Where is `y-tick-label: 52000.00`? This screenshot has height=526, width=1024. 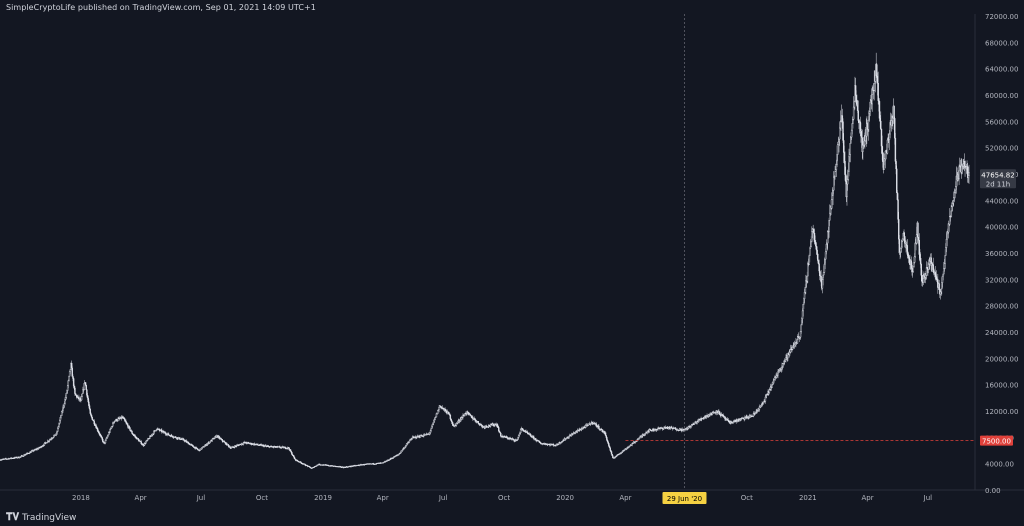 y-tick-label: 52000.00 is located at coordinates (1001, 149).